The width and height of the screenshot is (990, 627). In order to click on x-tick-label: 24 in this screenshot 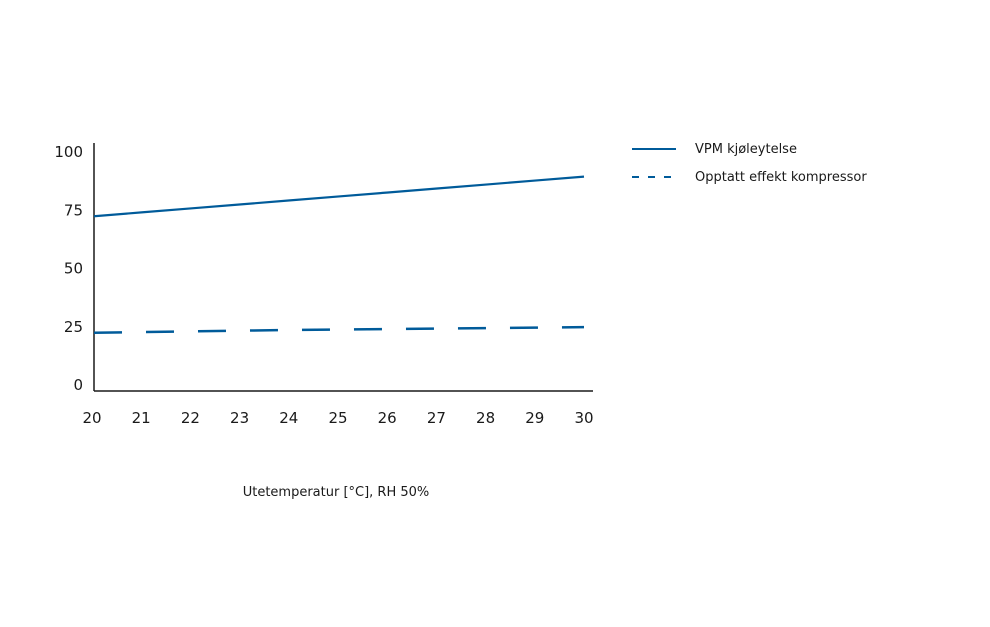, I will do `click(288, 418)`.